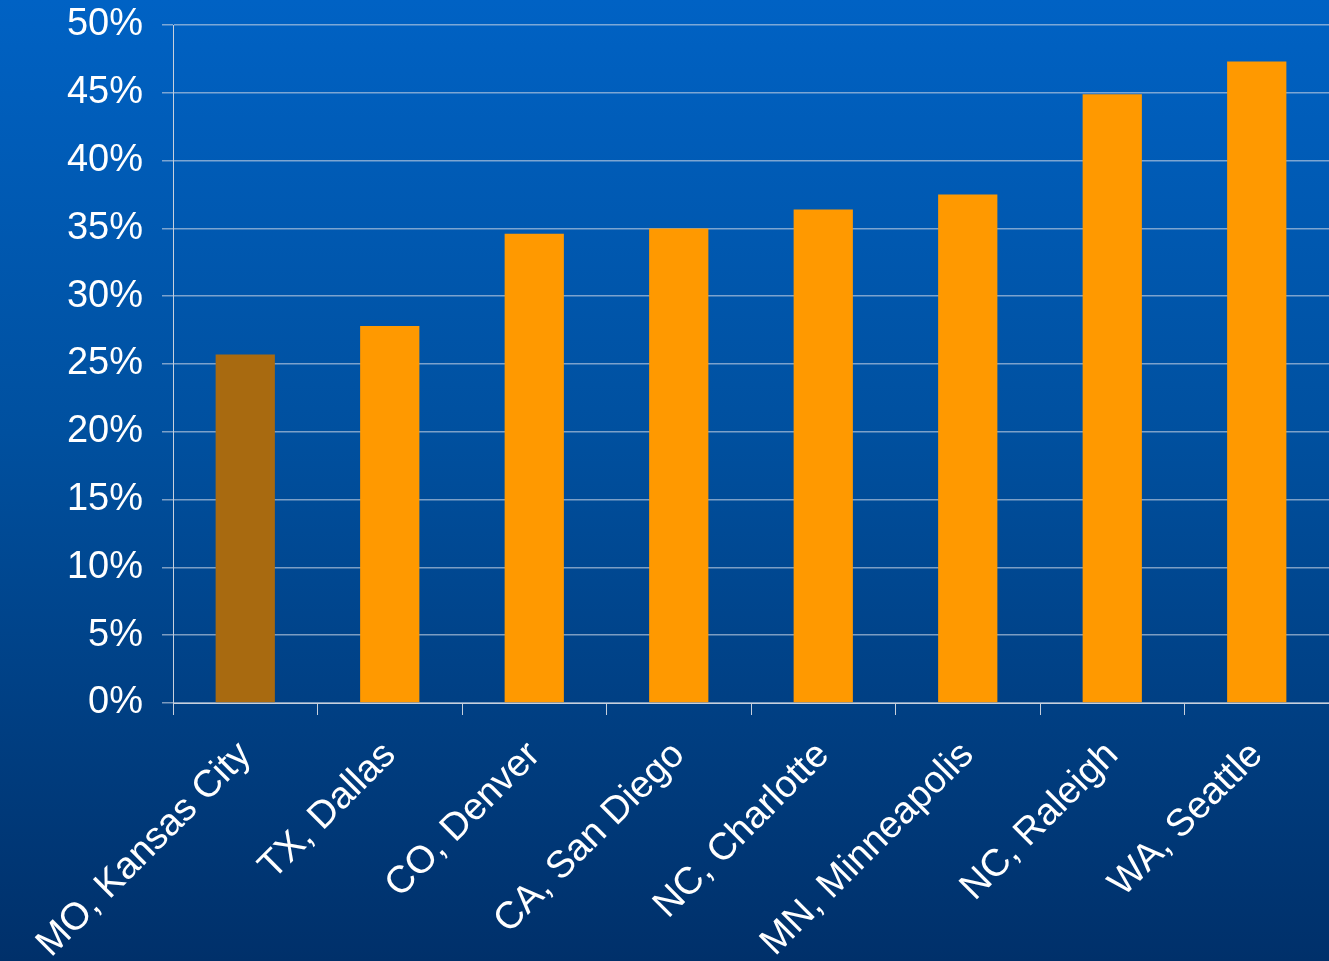  What do you see at coordinates (104, 429) in the screenshot?
I see `y-tick-label: 20%` at bounding box center [104, 429].